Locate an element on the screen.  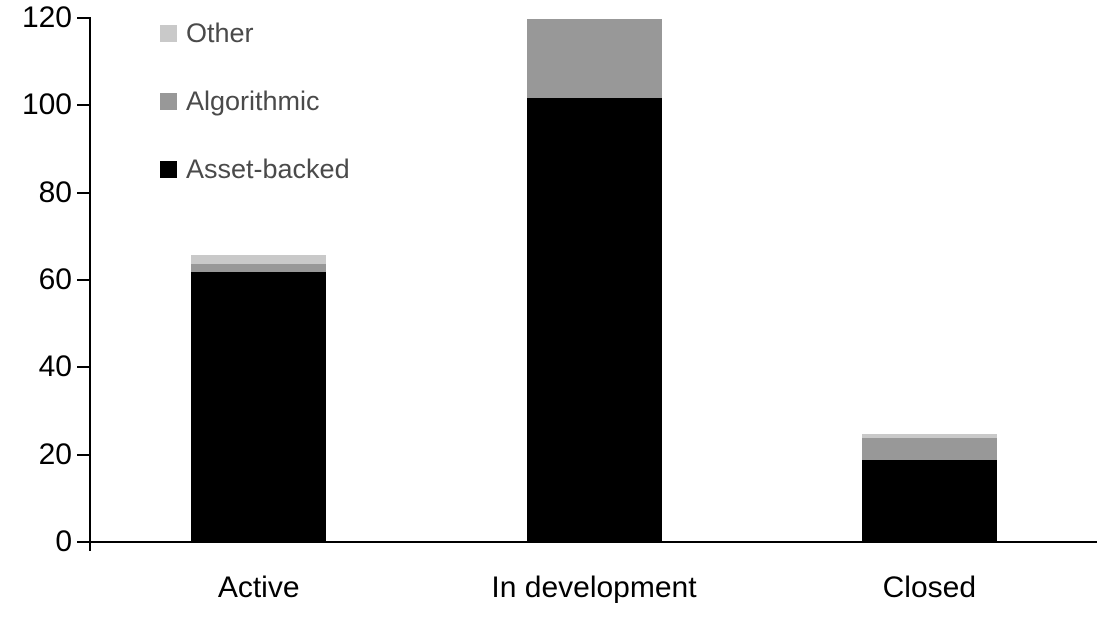
bar-segment-algorithmic-active is located at coordinates (259, 268).